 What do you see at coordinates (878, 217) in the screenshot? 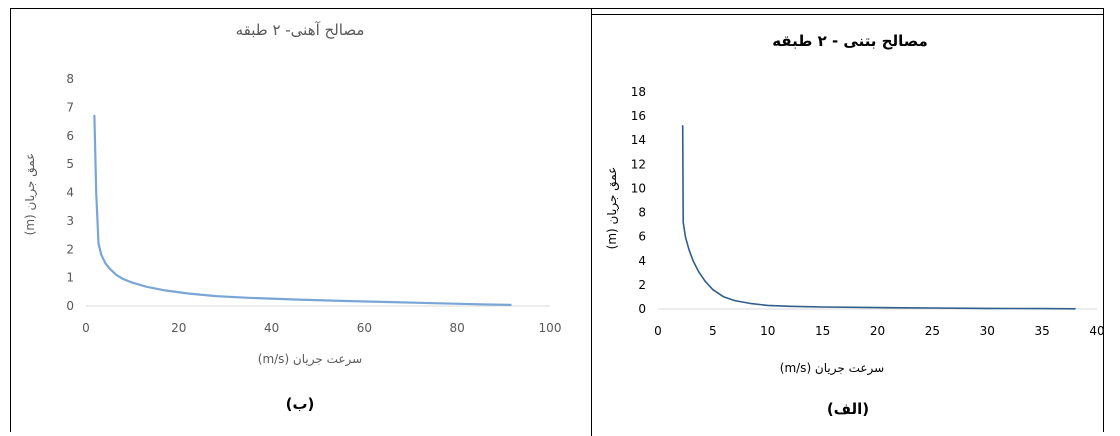
I see `series-line` at bounding box center [878, 217].